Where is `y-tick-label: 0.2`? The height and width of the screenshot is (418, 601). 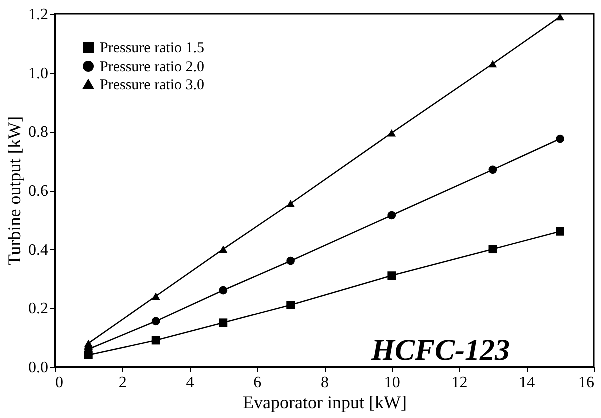 y-tick-label: 0.2 is located at coordinates (38, 309).